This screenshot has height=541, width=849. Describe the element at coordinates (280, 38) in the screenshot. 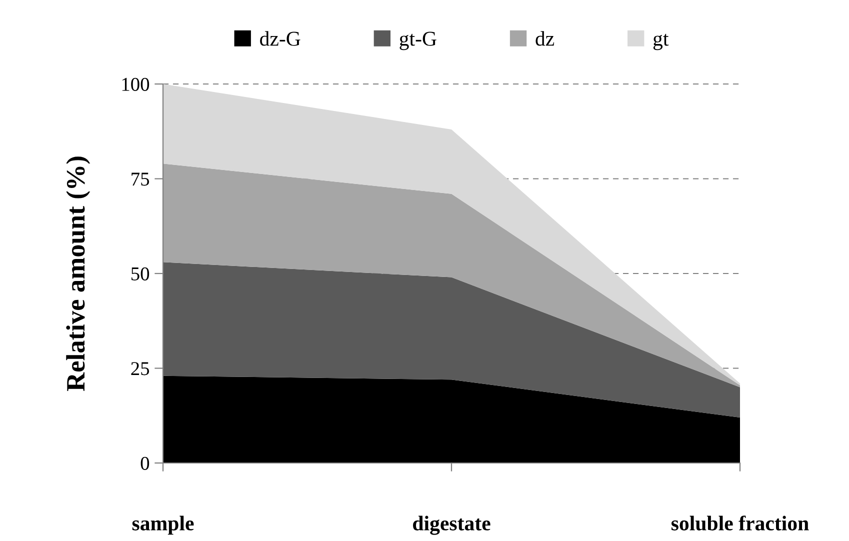

I see `legend-label: dz-G` at that location.